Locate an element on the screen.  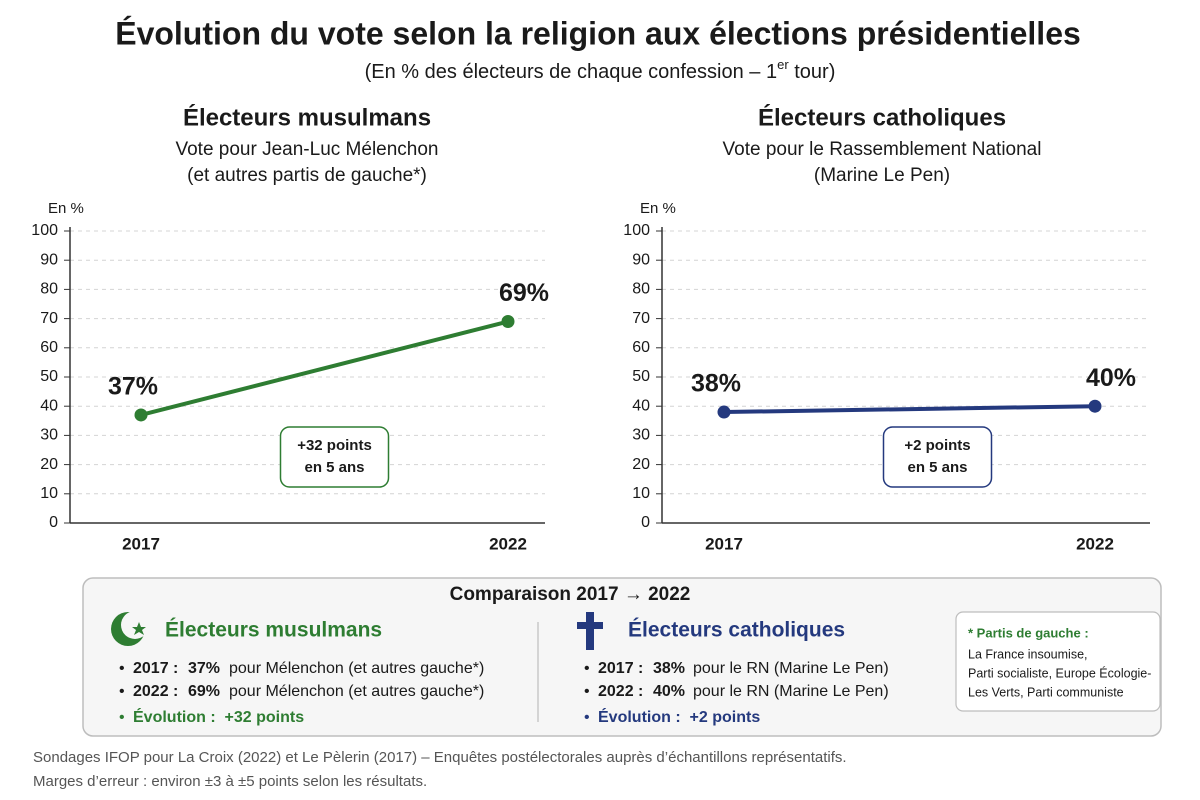
row-value: 37% is located at coordinates (204, 668).